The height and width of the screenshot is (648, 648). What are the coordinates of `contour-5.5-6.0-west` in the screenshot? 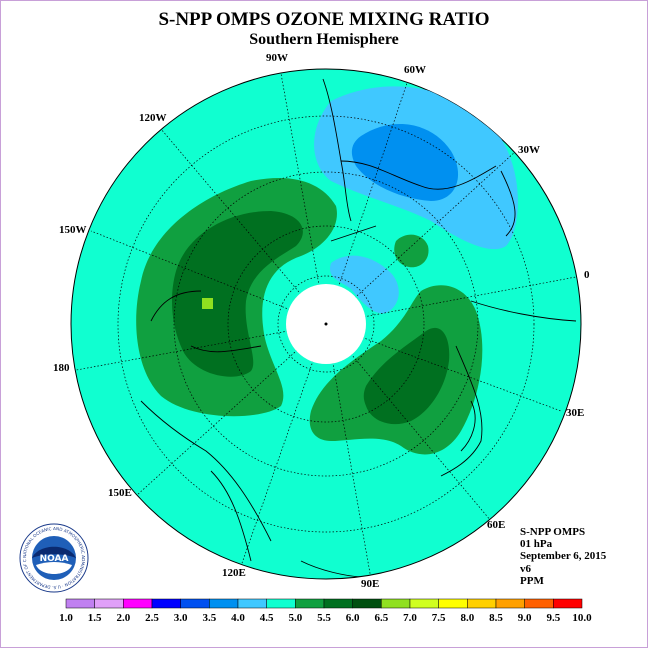 It's located at (237, 294).